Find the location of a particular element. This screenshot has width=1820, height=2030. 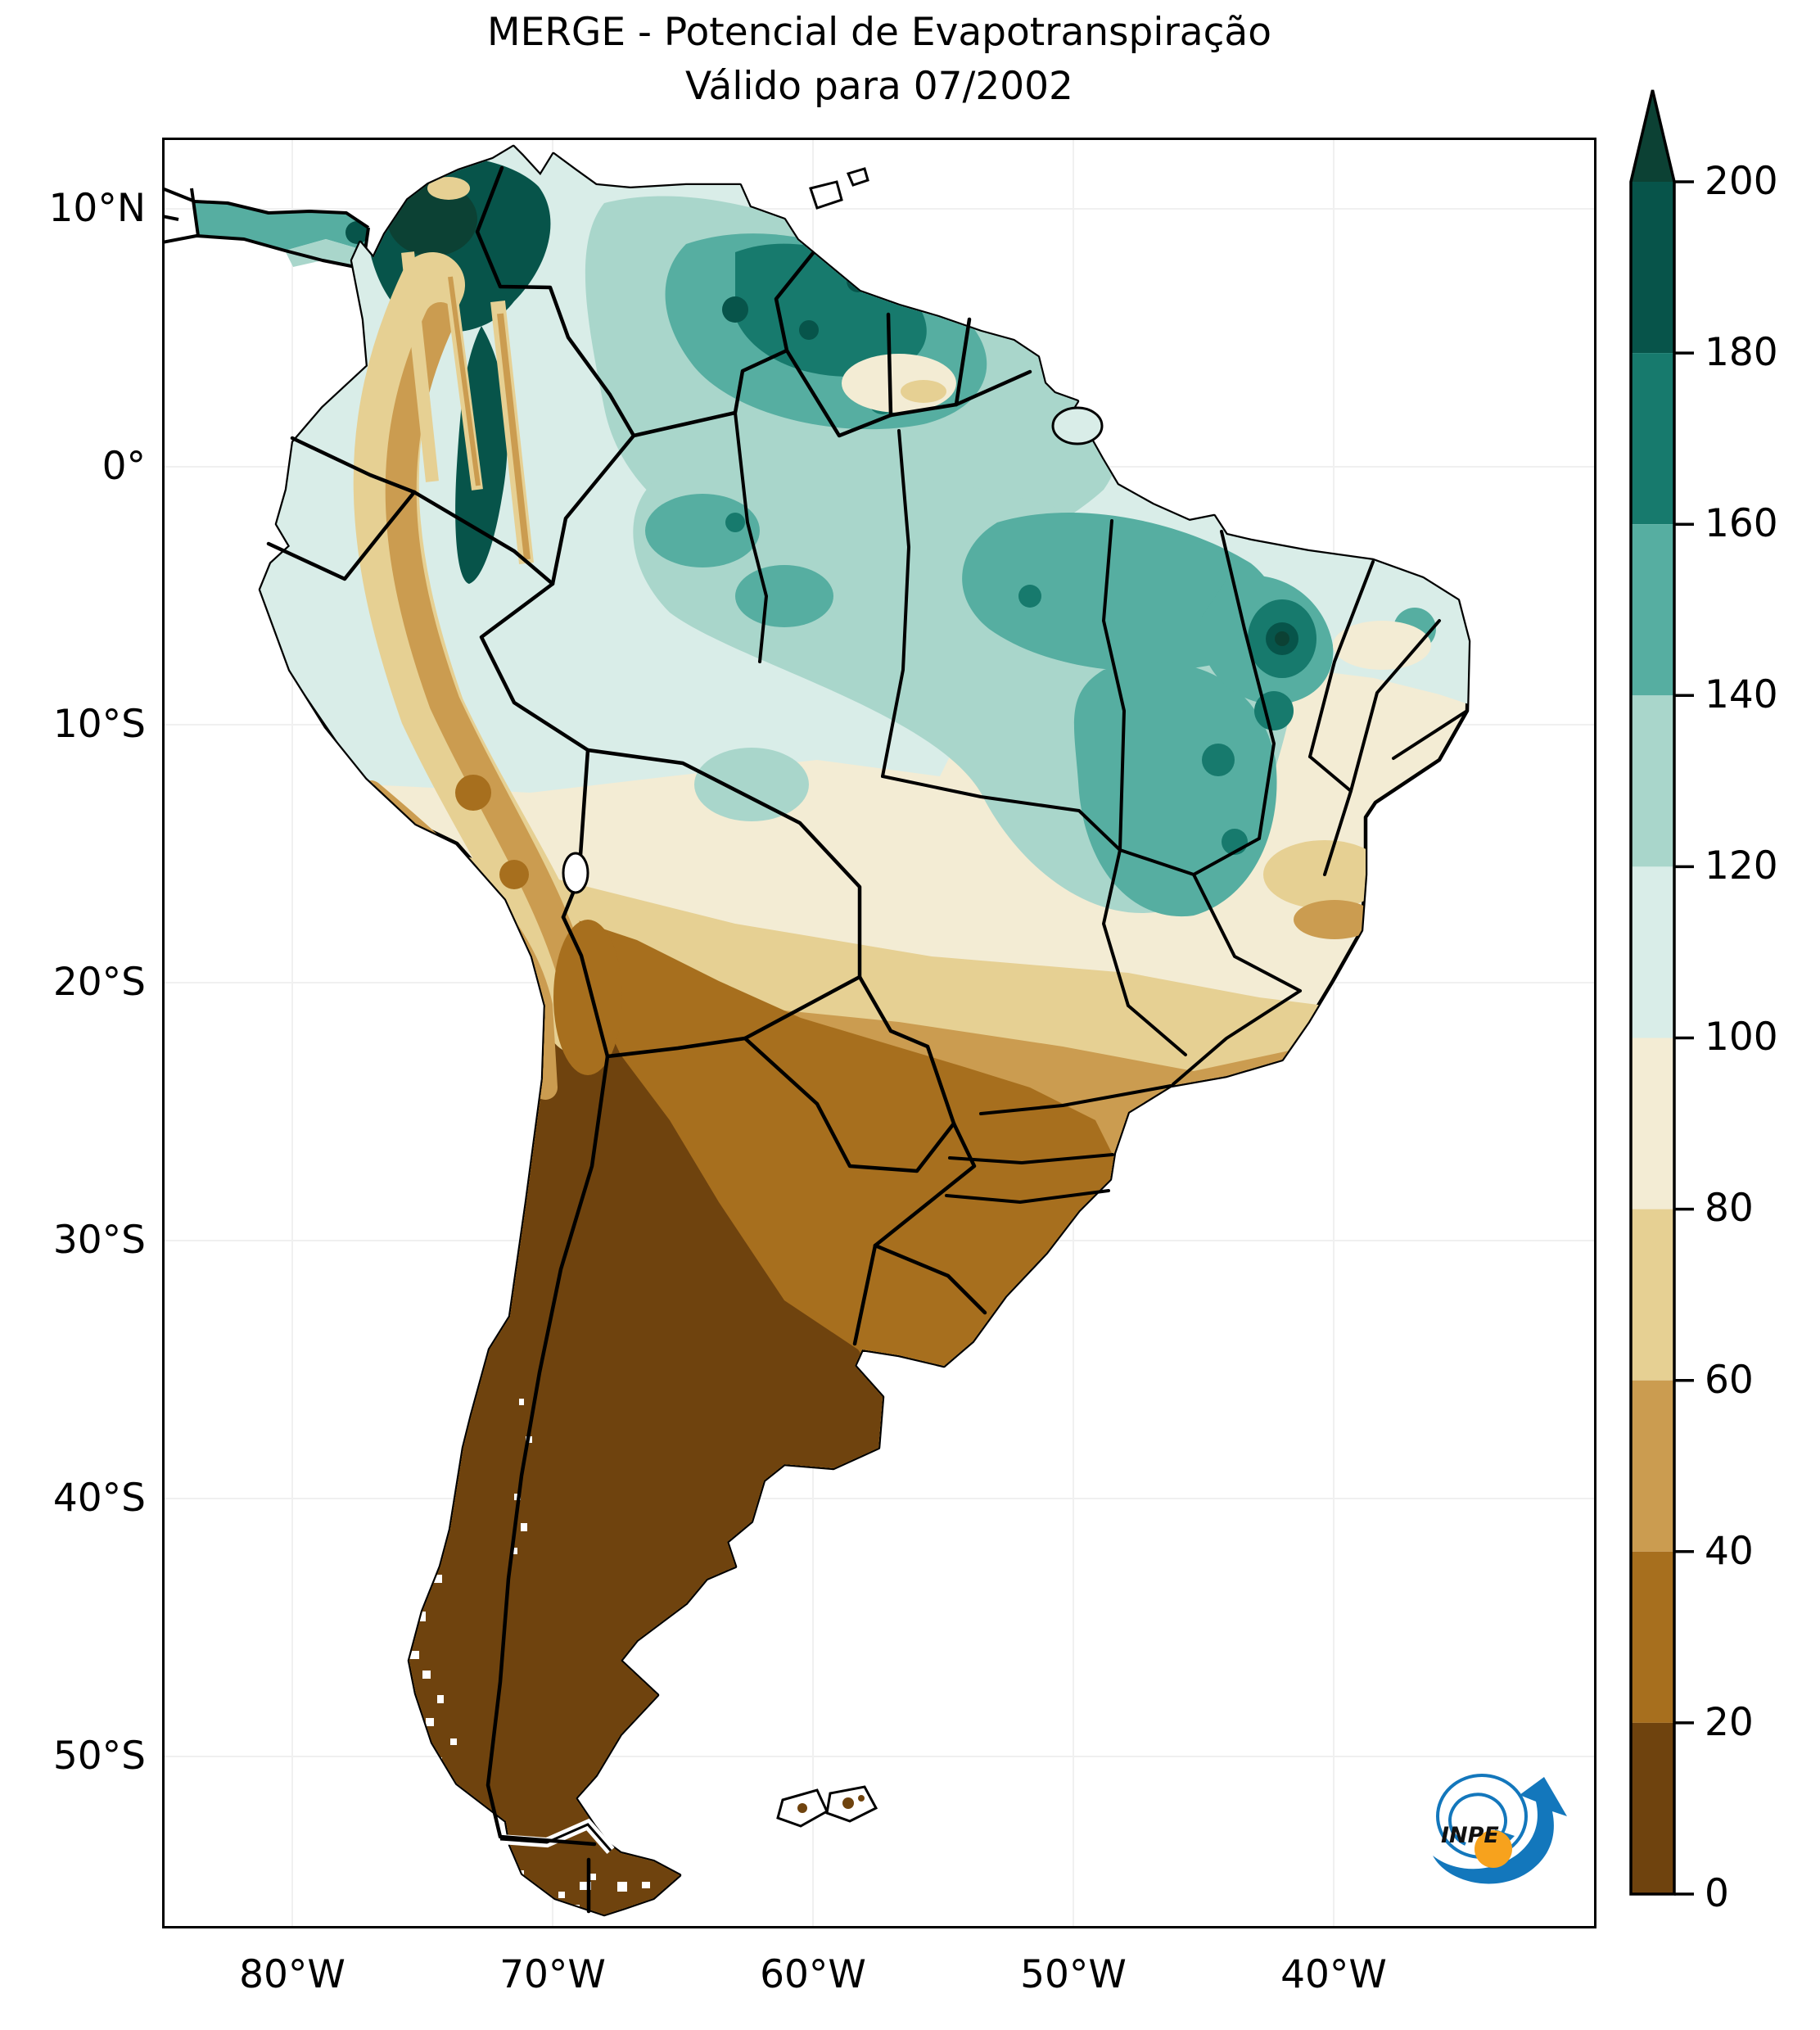

ytick-30s: 30°S is located at coordinates (99, 1240).